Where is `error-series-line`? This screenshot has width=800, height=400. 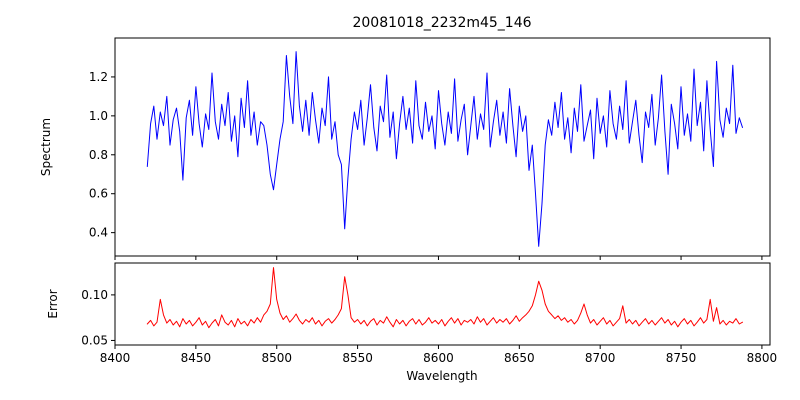 error-series-line is located at coordinates (444, 298).